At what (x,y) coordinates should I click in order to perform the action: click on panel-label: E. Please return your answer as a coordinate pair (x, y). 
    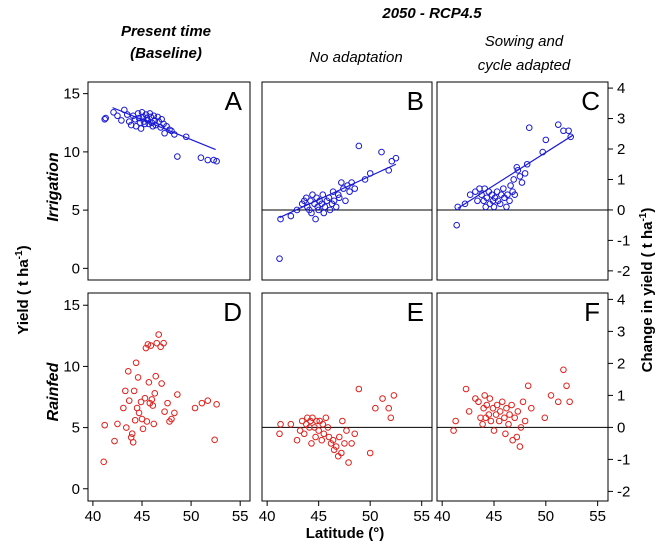
    Looking at the image, I should click on (415, 312).